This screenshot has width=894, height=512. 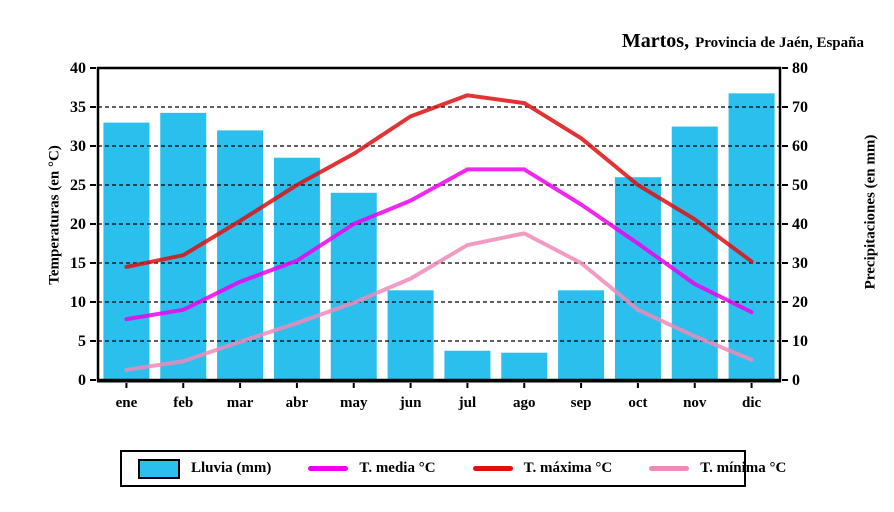 What do you see at coordinates (637, 403) in the screenshot?
I see `month-label-oct: oct` at bounding box center [637, 403].